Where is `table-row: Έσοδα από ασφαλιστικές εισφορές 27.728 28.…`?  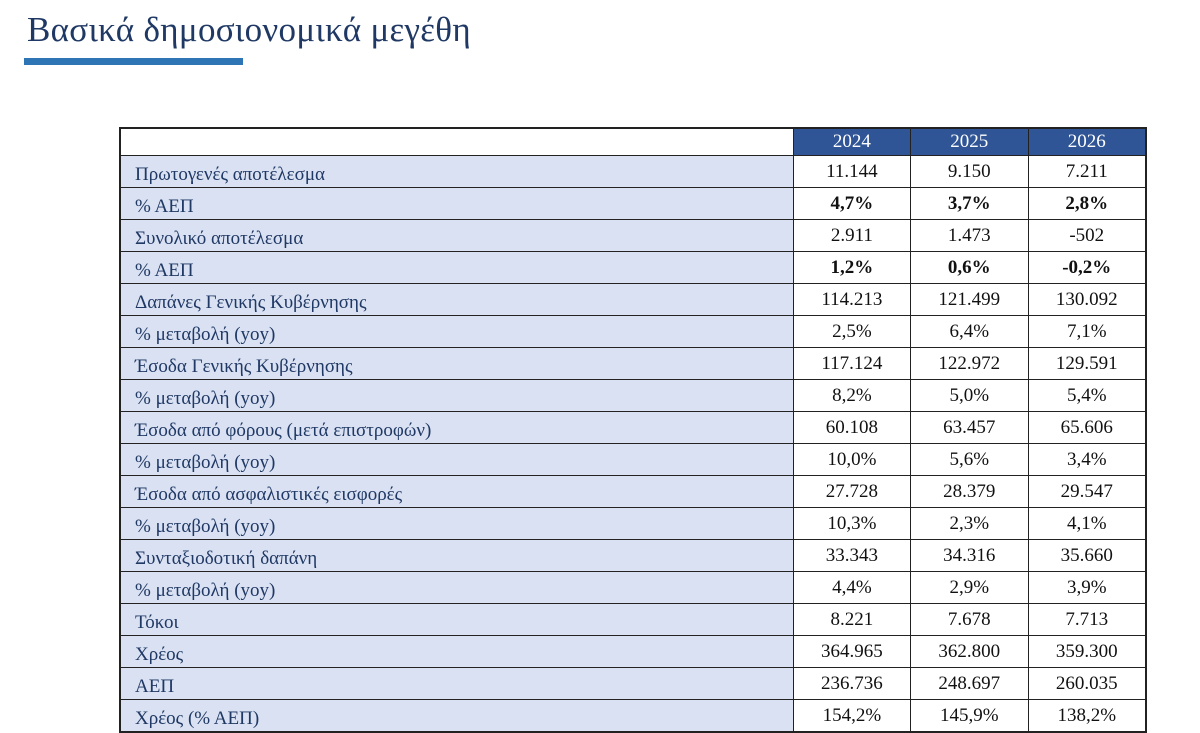
table-row: Έσοδα από ασφαλιστικές εισφορές 27.728 28.… is located at coordinates (633, 491).